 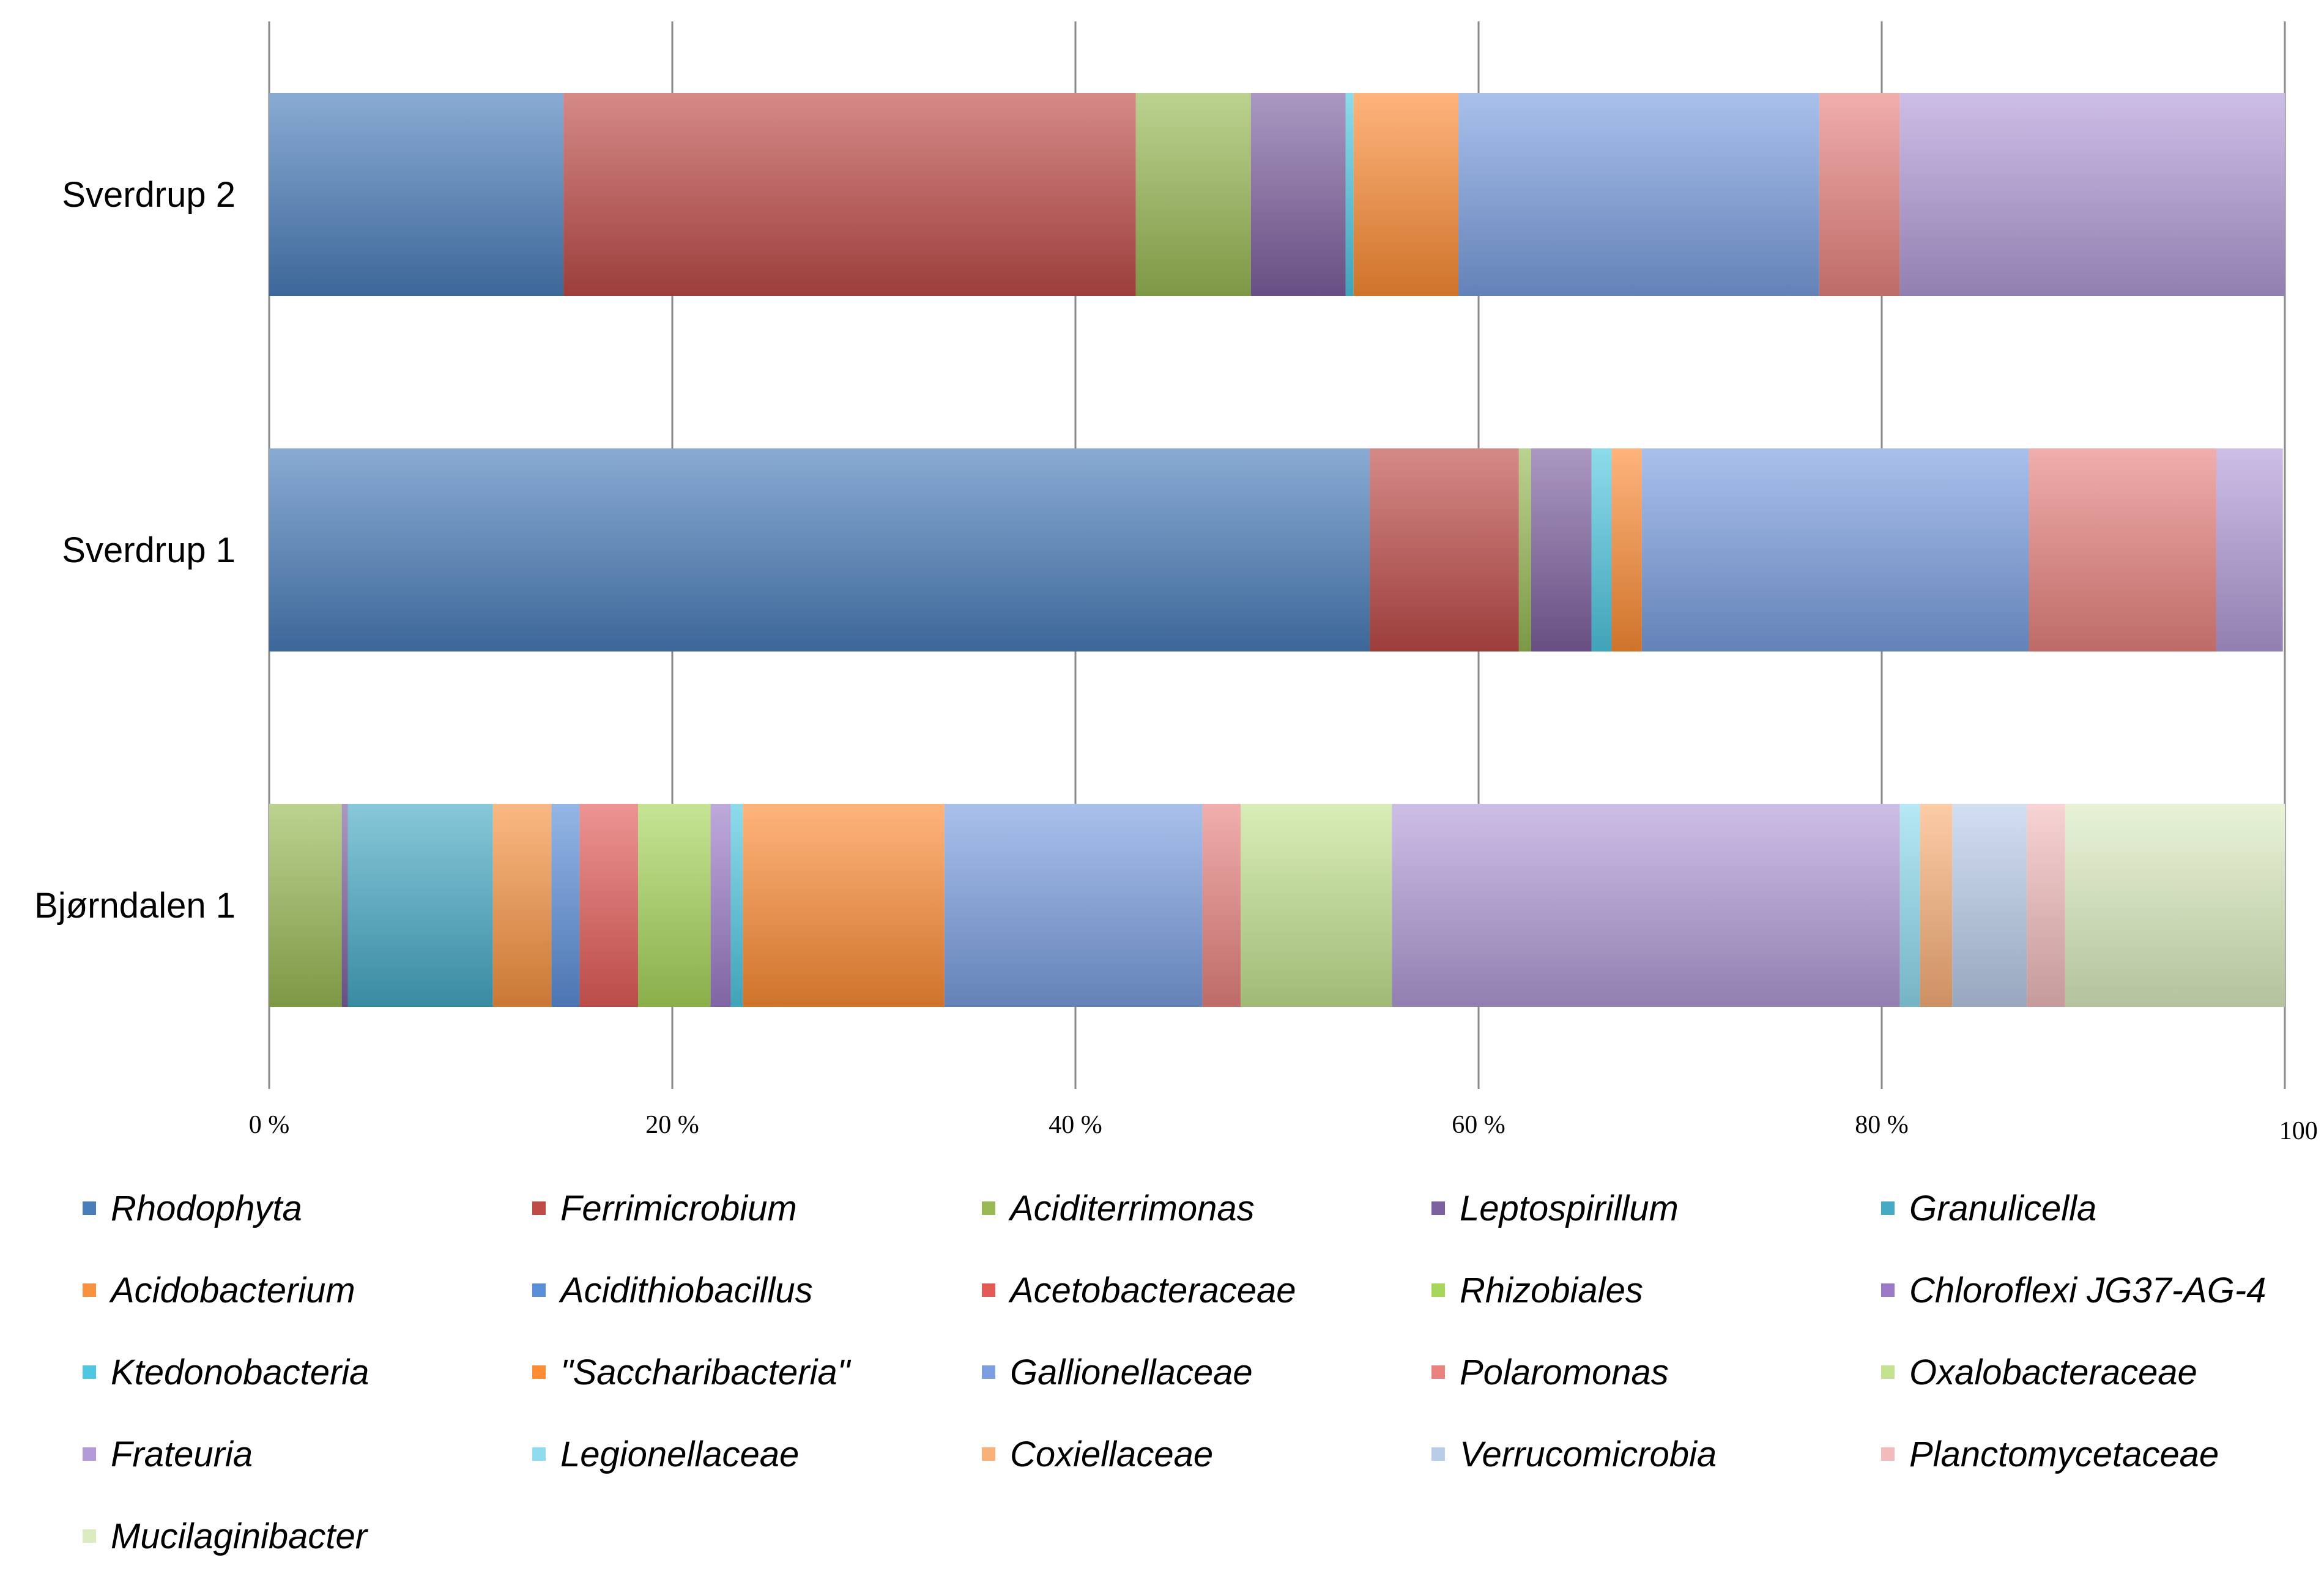 What do you see at coordinates (240, 1372) in the screenshot?
I see `legend-label: Ktedonobacteria` at bounding box center [240, 1372].